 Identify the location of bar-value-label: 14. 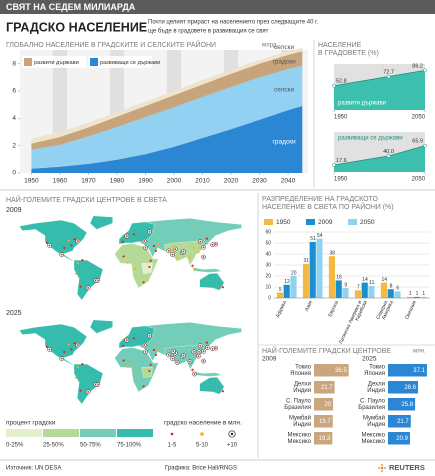
(384, 280).